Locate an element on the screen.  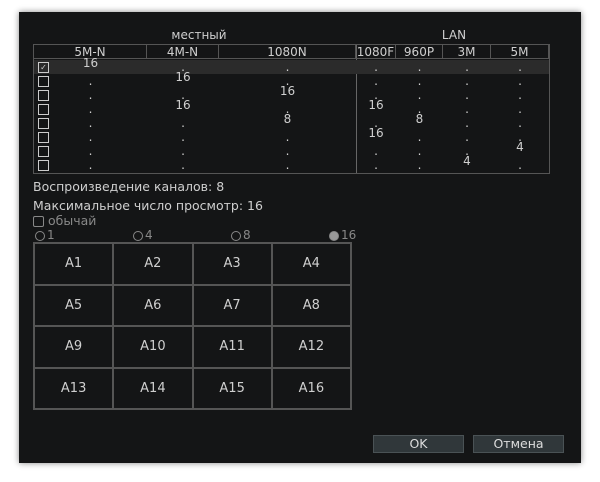
table-row: .. 8. 8.. is located at coordinates (291, 121).